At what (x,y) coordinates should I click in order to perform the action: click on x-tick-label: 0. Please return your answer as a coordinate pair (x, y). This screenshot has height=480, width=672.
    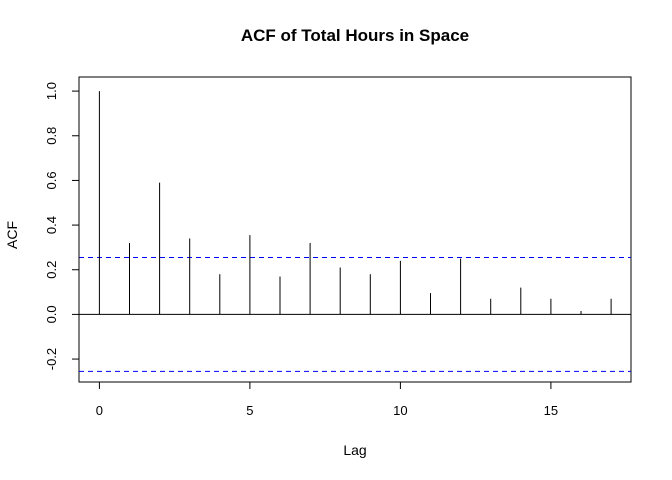
    Looking at the image, I should click on (99, 410).